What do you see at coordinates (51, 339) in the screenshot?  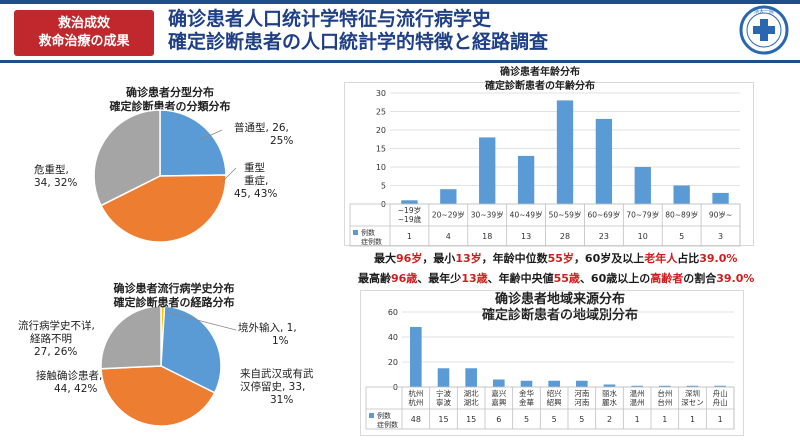 I see `history-label-unknown-2: 経路不明` at bounding box center [51, 339].